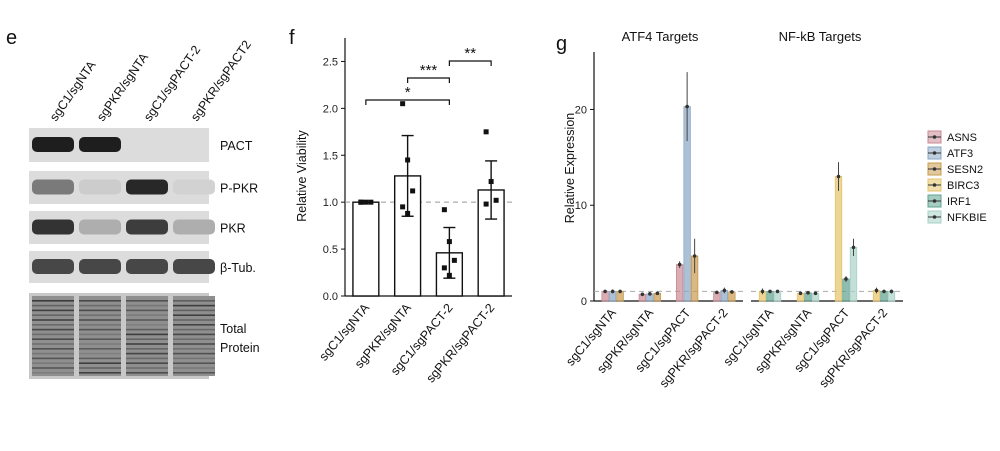  I want to click on panel-letter-f: f, so click(292, 38).